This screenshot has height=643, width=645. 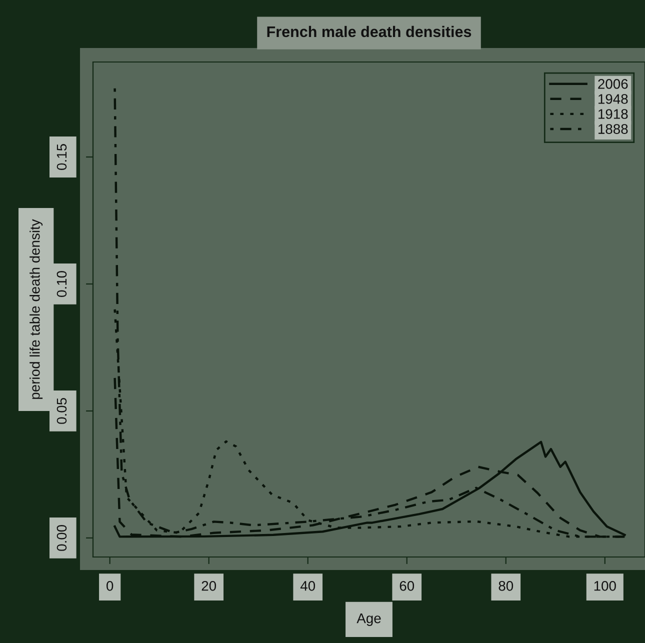 What do you see at coordinates (61, 411) in the screenshot?
I see `y-tick-label: 0.05` at bounding box center [61, 411].